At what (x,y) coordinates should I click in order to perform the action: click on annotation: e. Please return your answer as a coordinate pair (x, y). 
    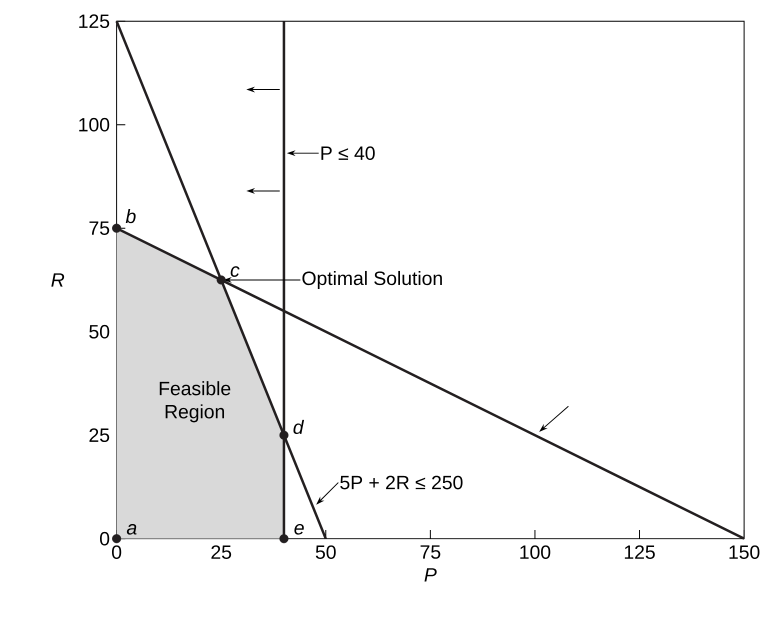
    Looking at the image, I should click on (299, 529).